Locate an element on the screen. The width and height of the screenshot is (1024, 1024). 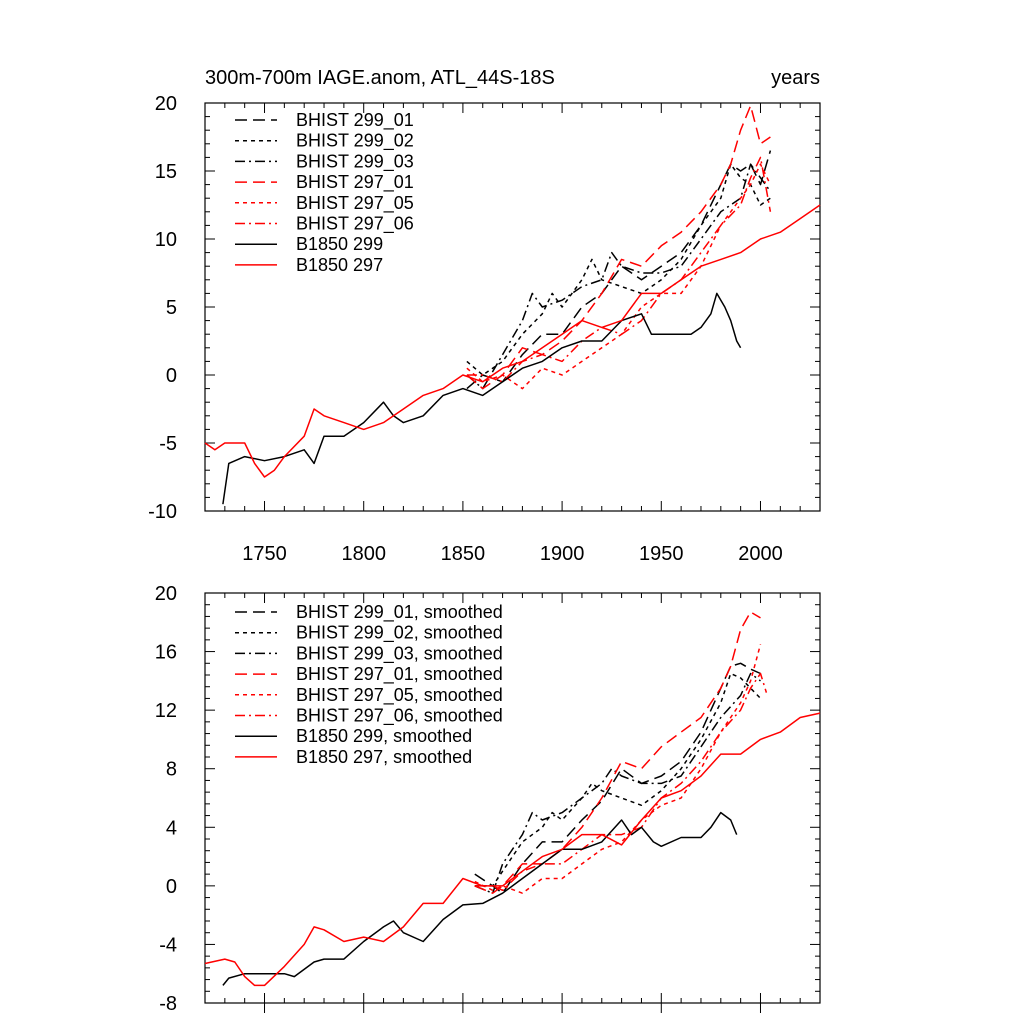
legend-label: BHIST 299_03, smoothed is located at coordinates (399, 653).